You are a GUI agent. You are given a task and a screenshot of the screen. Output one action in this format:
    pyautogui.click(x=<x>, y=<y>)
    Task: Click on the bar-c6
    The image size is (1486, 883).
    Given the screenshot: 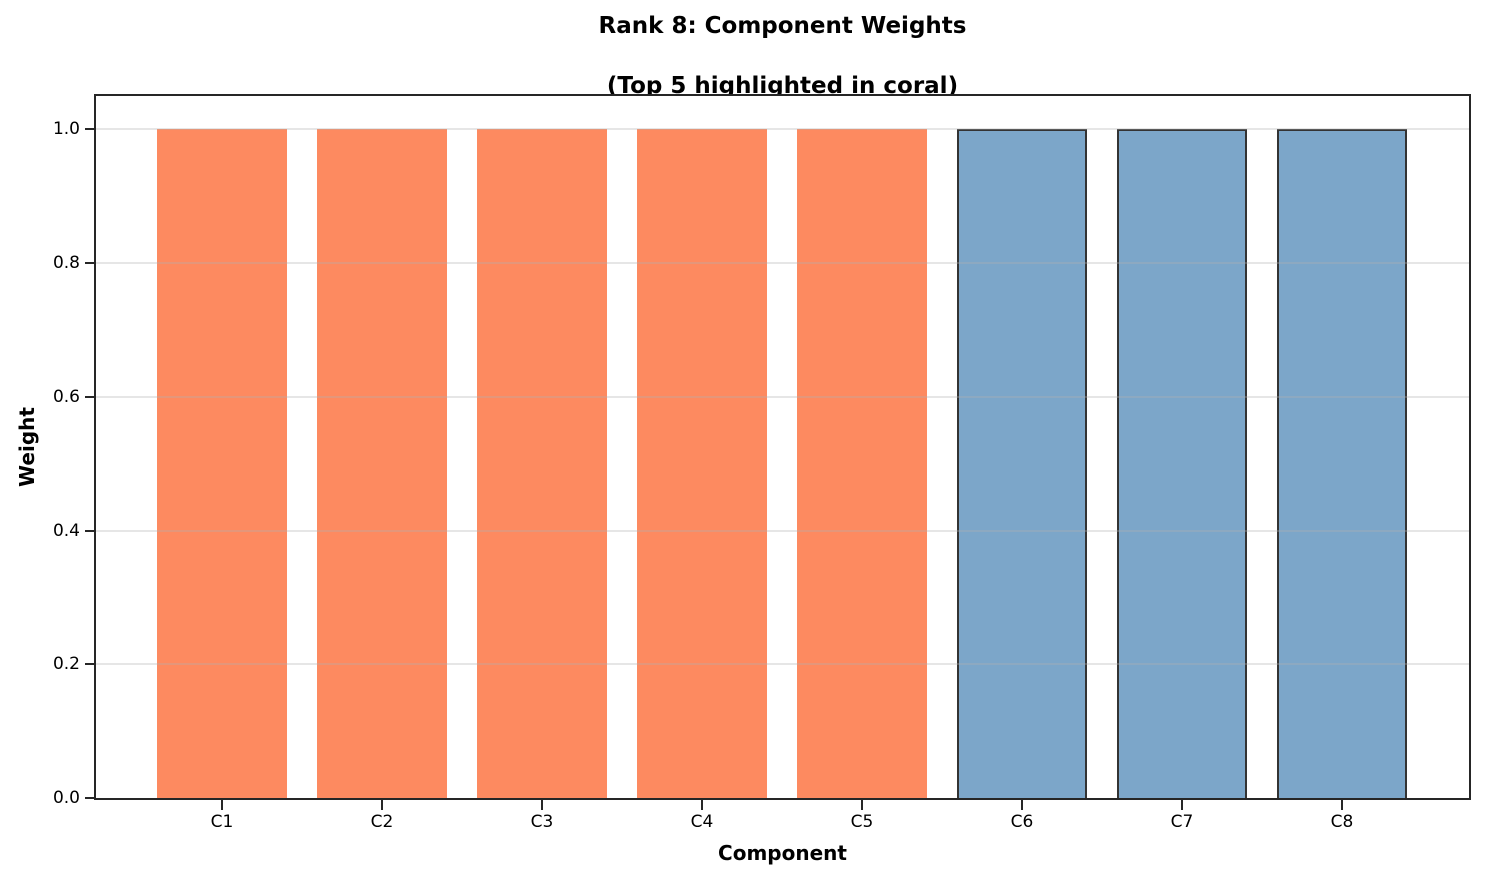 What is the action you would take?
    pyautogui.click(x=1022, y=463)
    